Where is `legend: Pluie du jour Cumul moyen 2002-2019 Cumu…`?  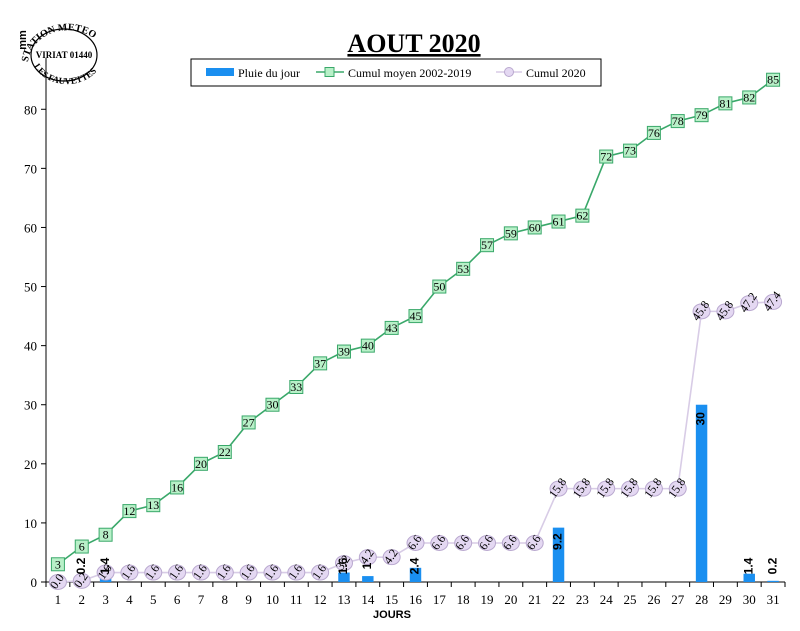 legend: Pluie du jour Cumul moyen 2002-2019 Cumu… is located at coordinates (396, 72).